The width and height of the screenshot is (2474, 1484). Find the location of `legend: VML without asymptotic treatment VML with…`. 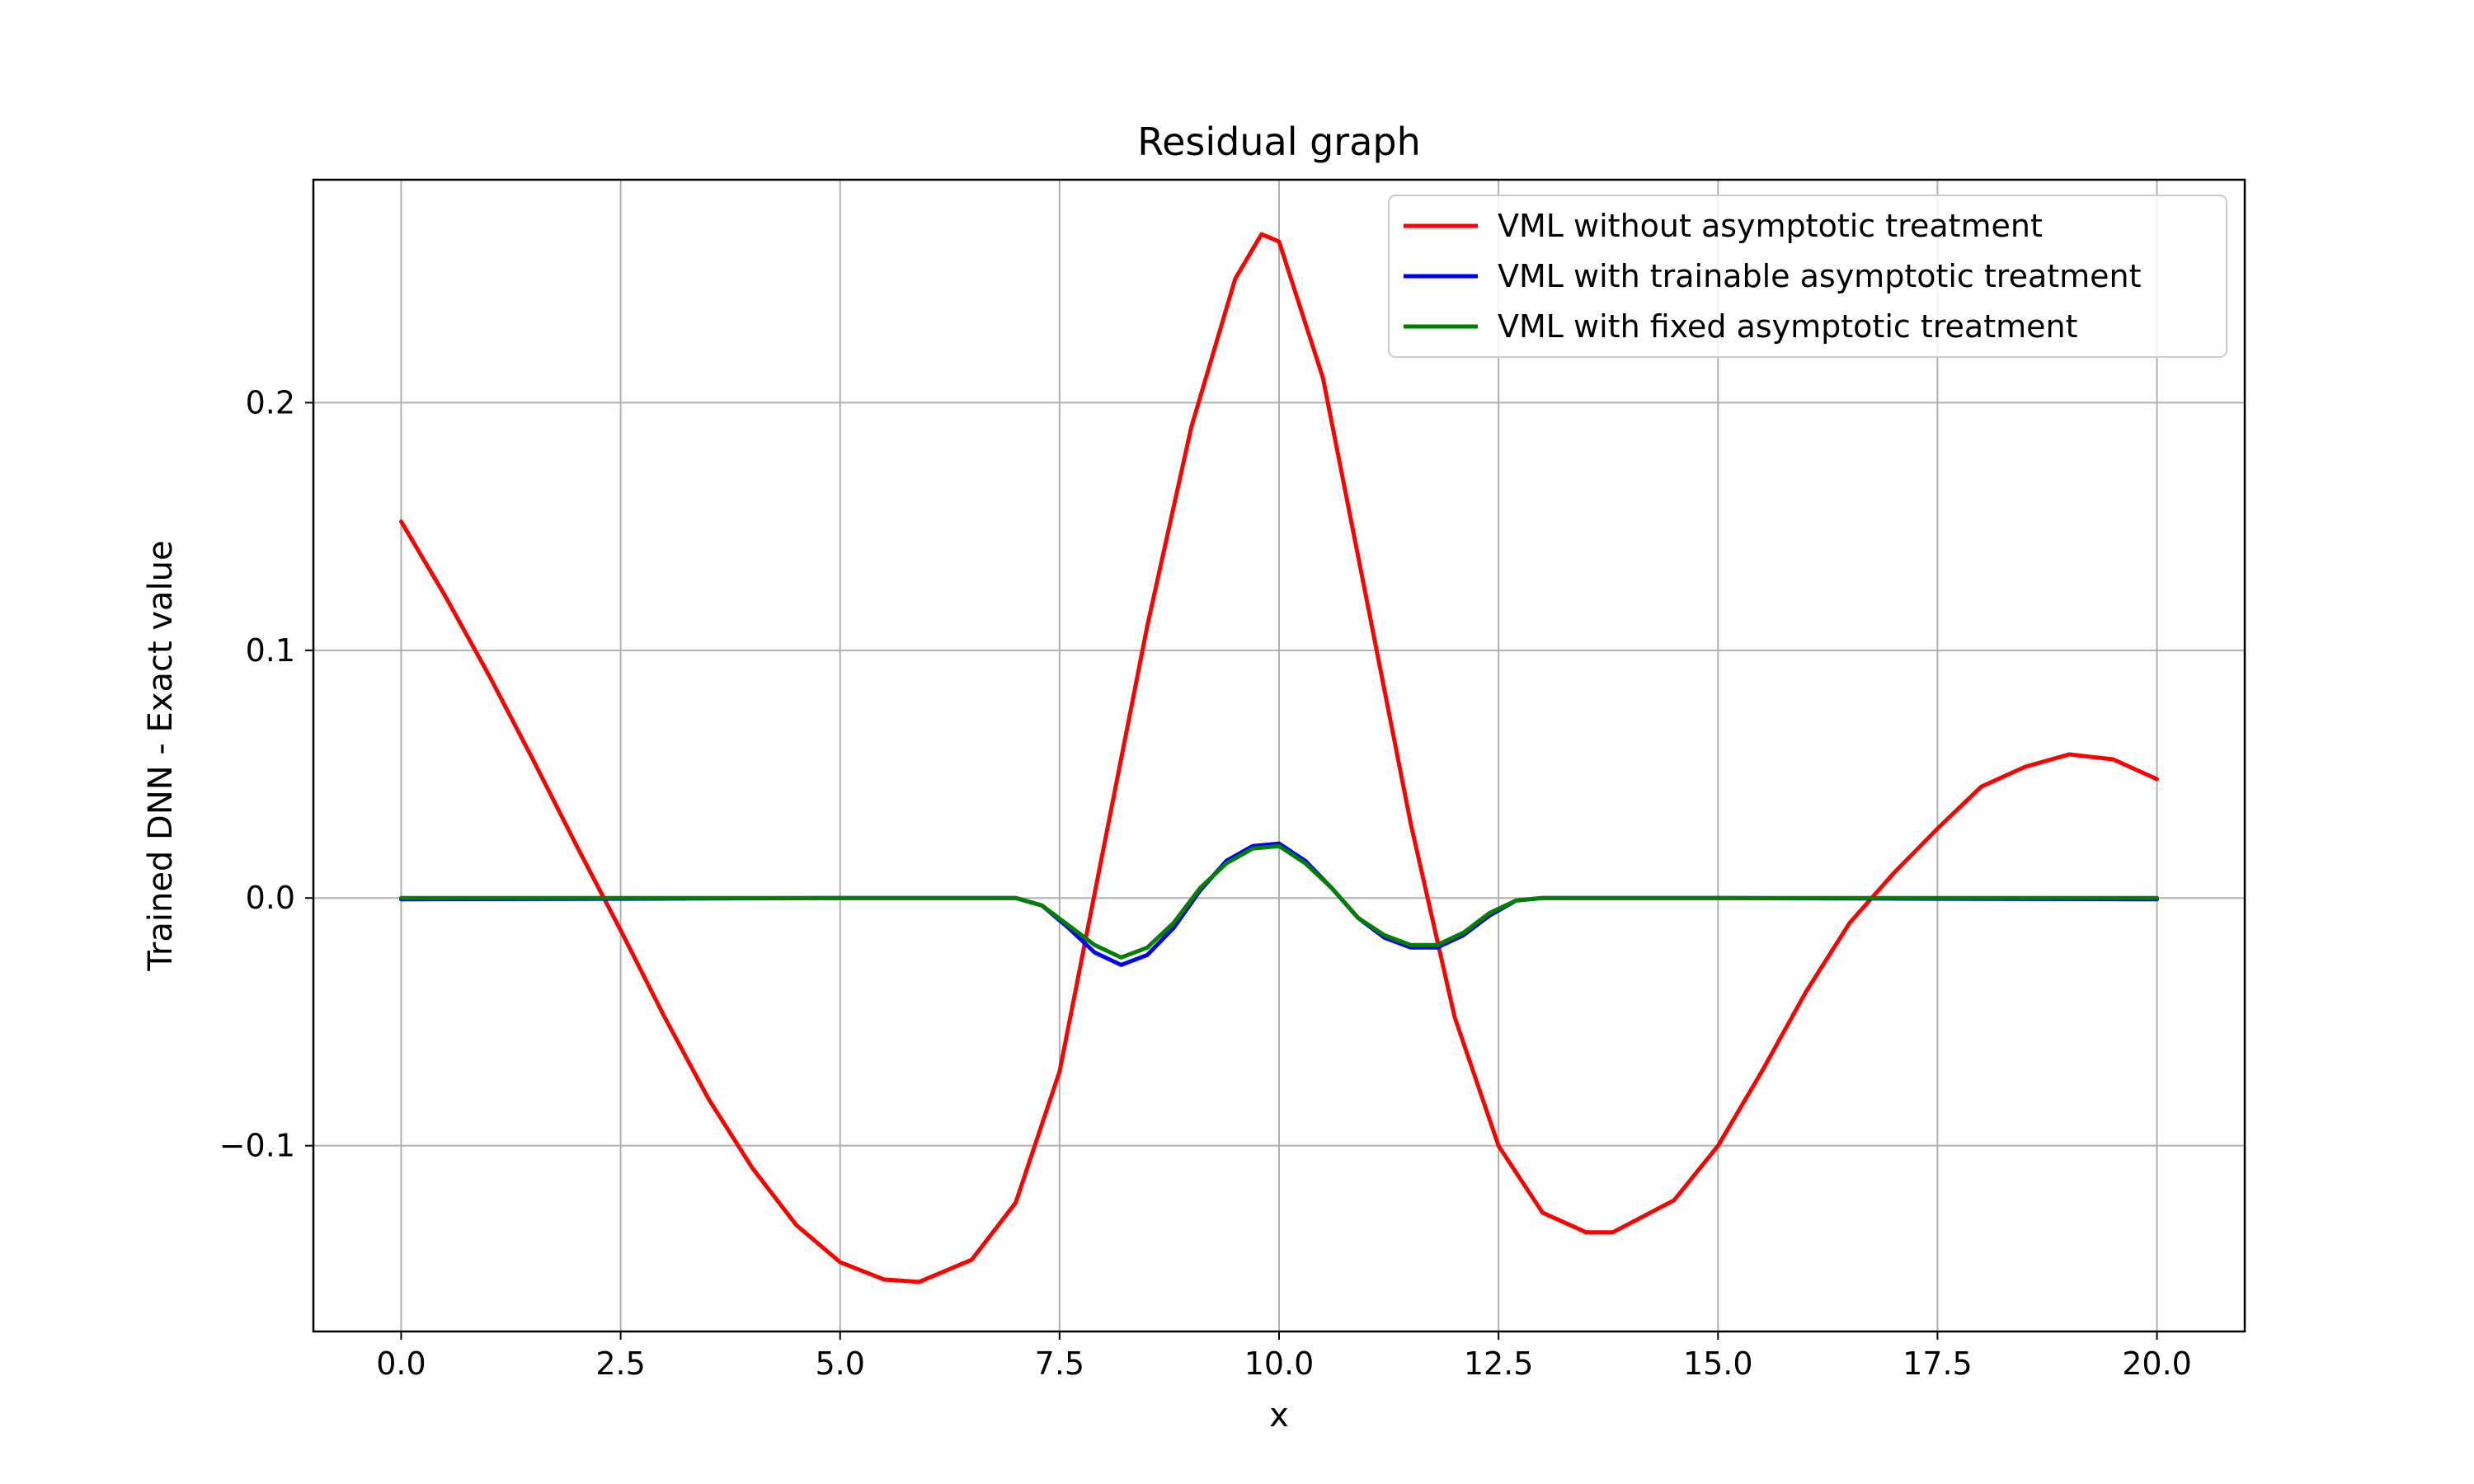

legend: VML without asymptotic treatment VML with… is located at coordinates (1807, 276).